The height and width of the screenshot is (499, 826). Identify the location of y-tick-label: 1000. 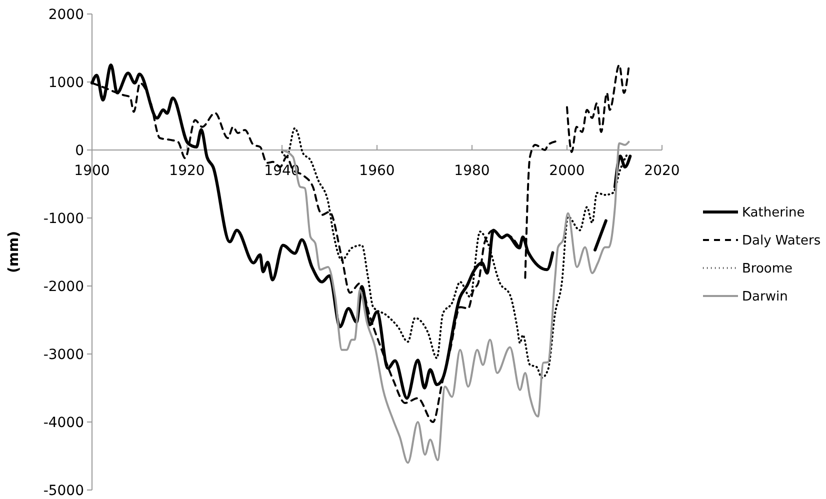
(66, 82).